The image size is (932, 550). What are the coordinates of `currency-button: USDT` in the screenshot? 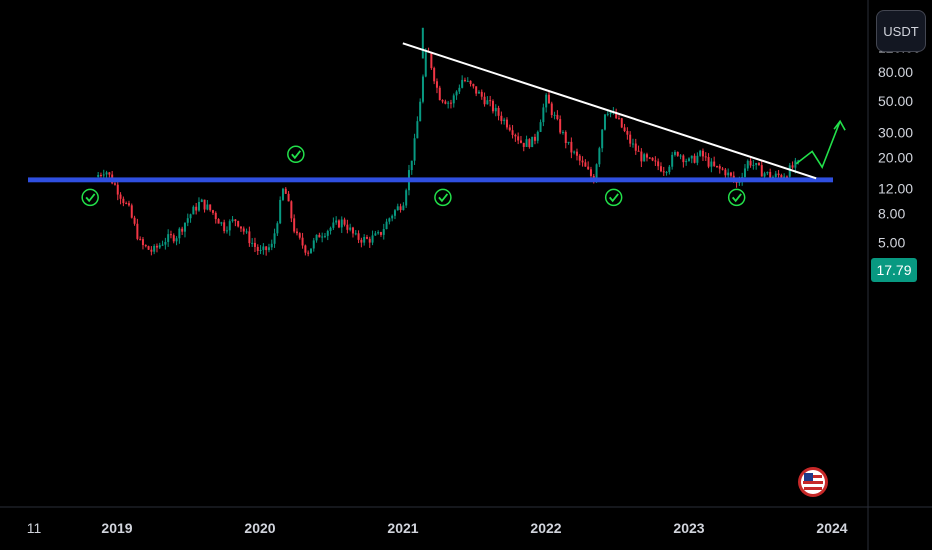 It's located at (901, 31).